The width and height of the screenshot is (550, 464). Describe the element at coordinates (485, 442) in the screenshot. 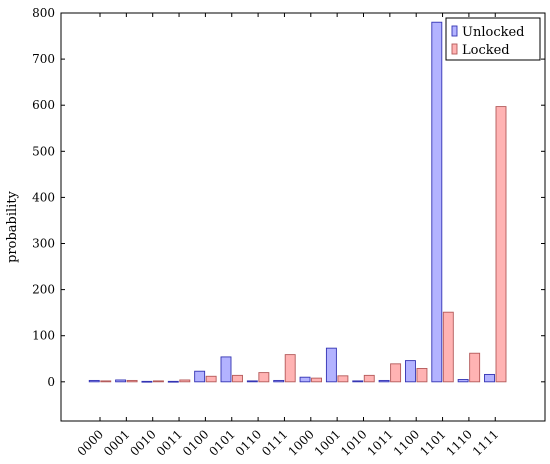

I see `x-tick-label: 1111` at that location.